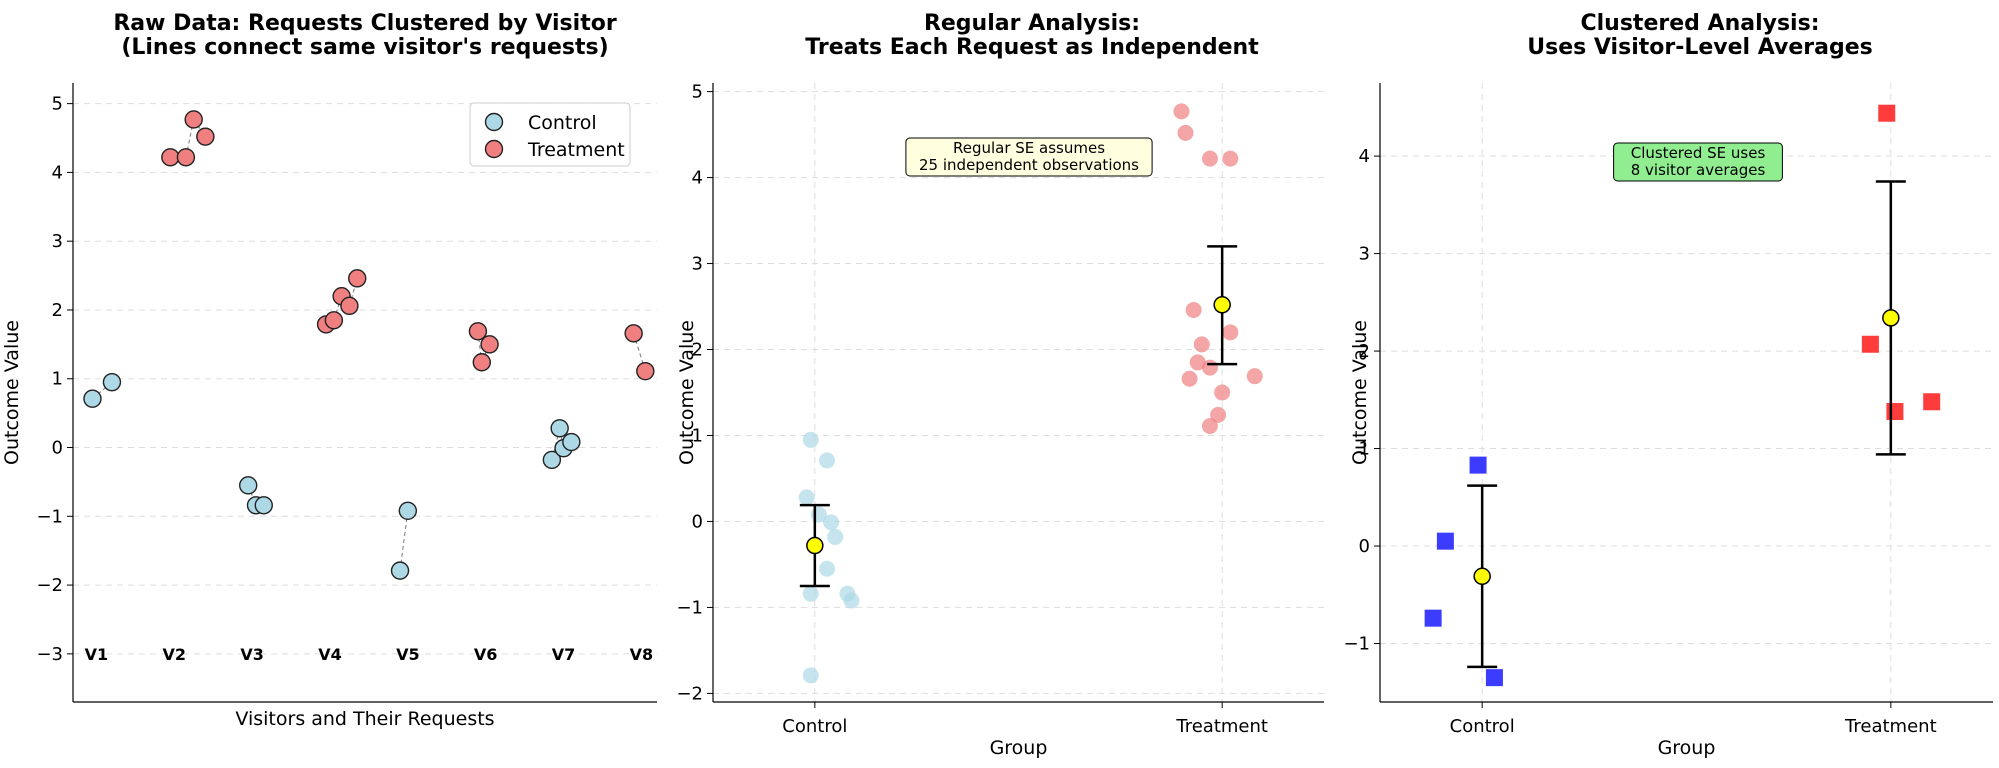 This screenshot has height=768, width=1999. Describe the element at coordinates (174, 654) in the screenshot. I see `visitor-label: V2` at that location.